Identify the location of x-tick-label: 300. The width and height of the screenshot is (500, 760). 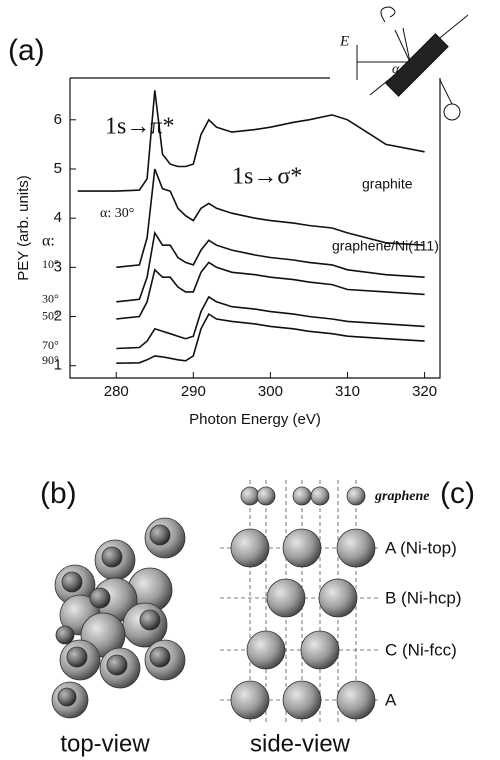
(270, 391).